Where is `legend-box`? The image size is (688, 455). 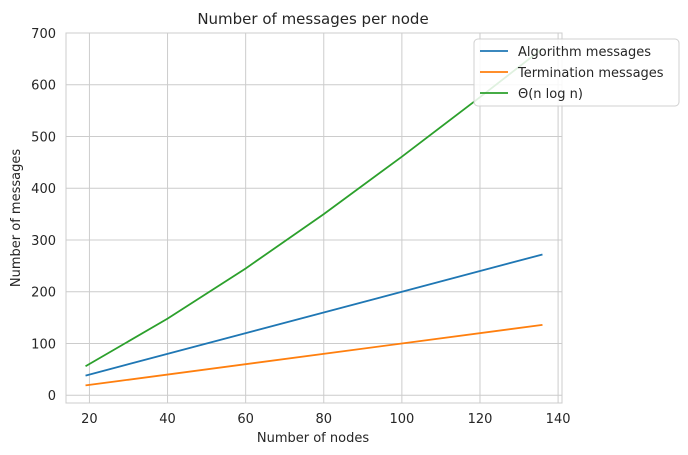 legend-box is located at coordinates (576, 72).